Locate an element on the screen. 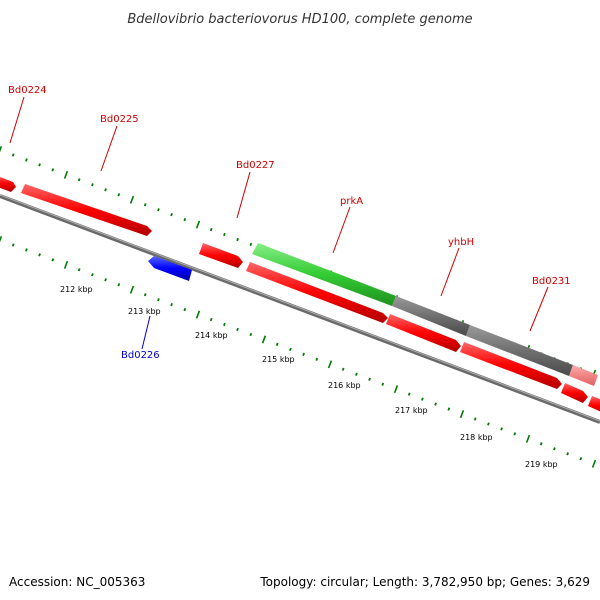 This screenshot has height=600, width=600. gene-prka is located at coordinates (324, 274).